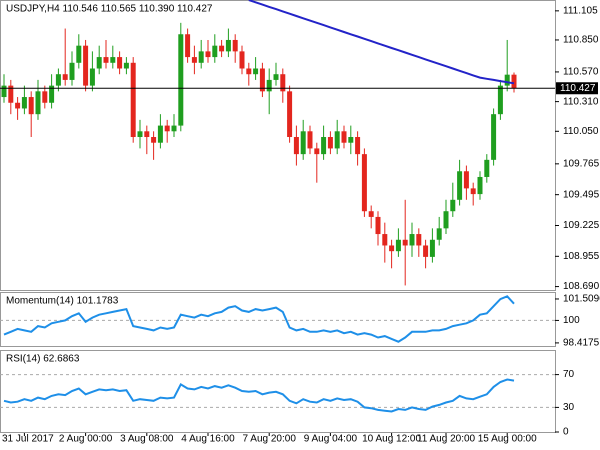 The height and width of the screenshot is (450, 600). Describe the element at coordinates (581, 101) in the screenshot. I see `y-tick-label: 110.310` at that location.